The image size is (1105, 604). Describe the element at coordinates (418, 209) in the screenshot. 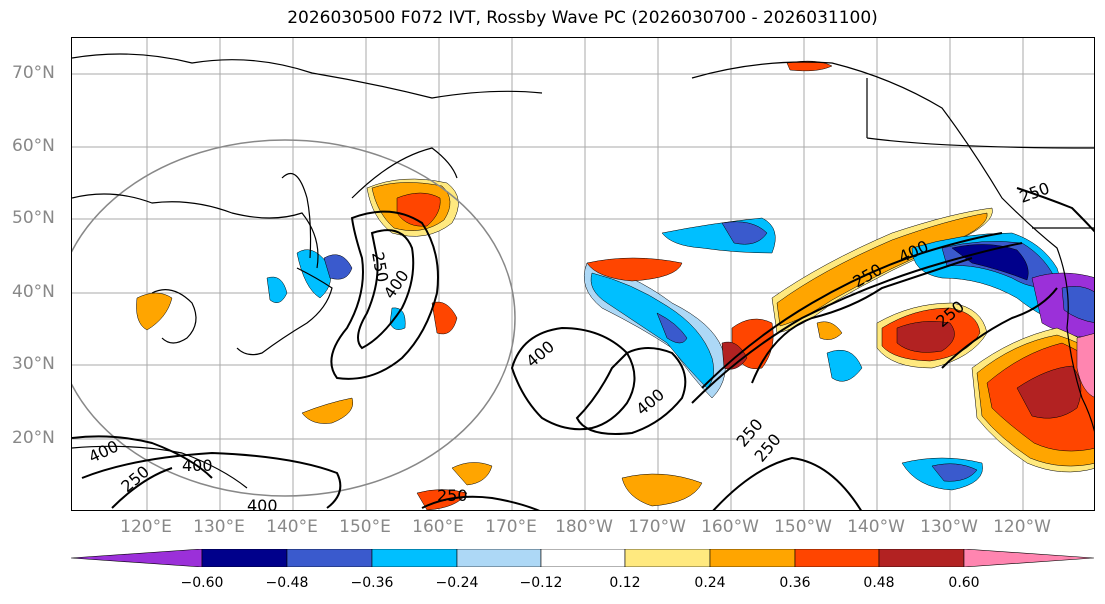

I see `fill-okhotsk-red` at that location.